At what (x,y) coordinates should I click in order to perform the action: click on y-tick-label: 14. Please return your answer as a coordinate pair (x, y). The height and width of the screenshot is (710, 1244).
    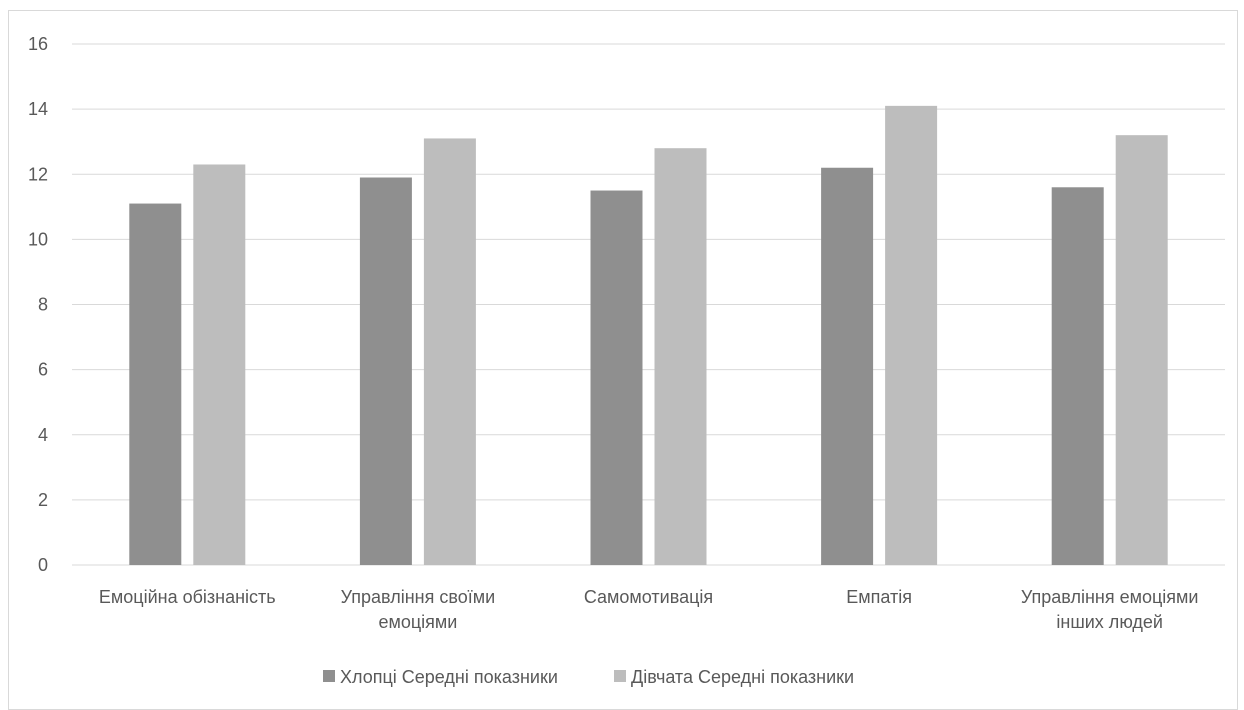
    Looking at the image, I should click on (38, 109).